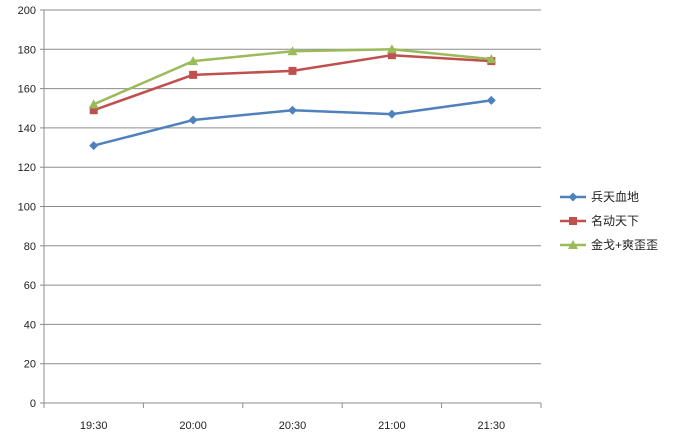 The image size is (676, 446). Describe the element at coordinates (27, 129) in the screenshot. I see `y-tick-label: 140` at that location.